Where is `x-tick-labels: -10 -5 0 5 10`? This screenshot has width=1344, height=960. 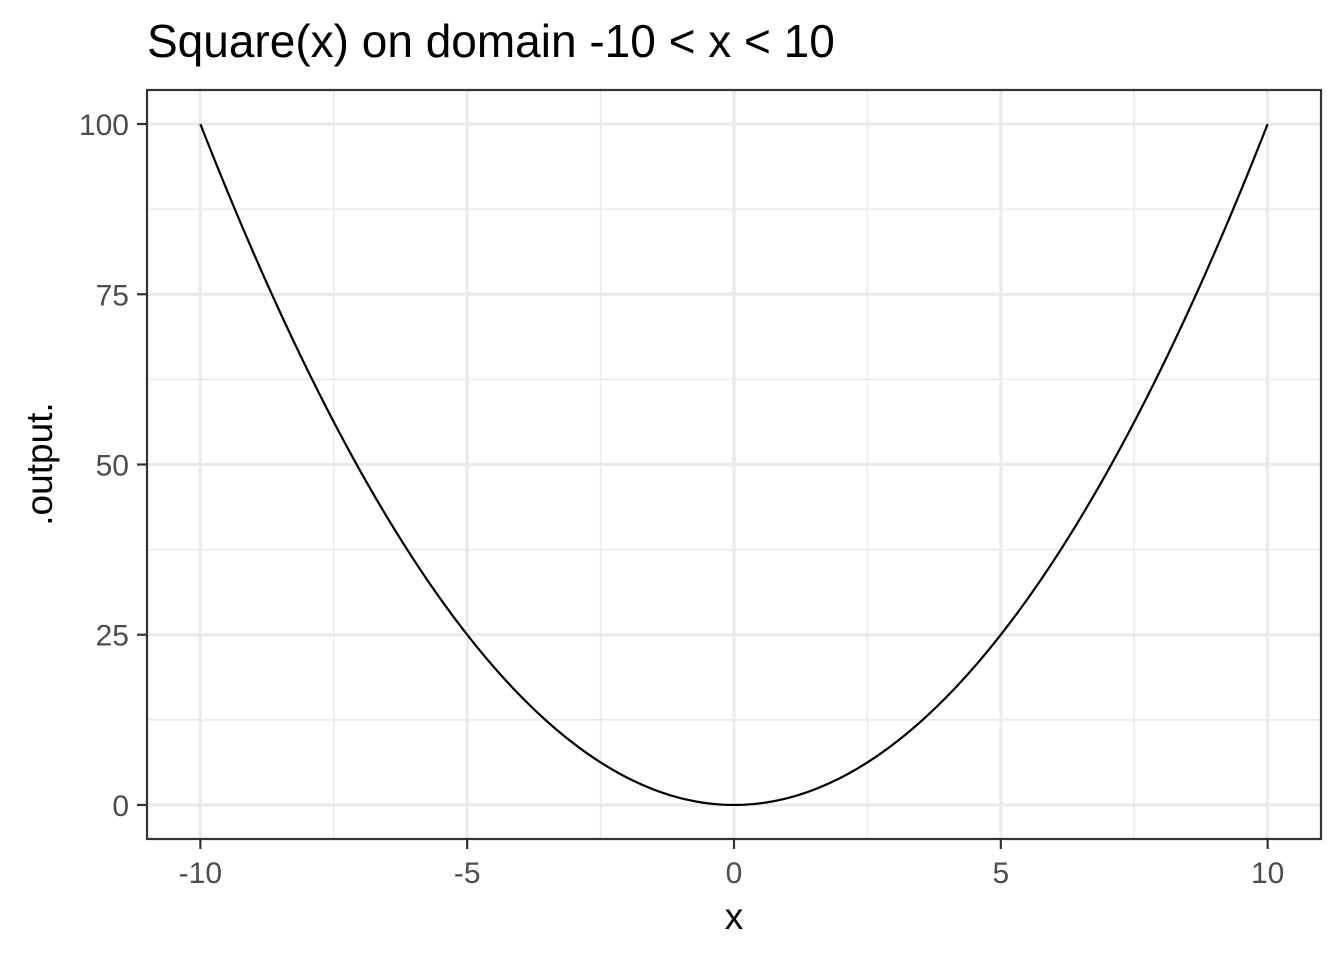 x-tick-labels: -10 -5 0 5 10 is located at coordinates (732, 873).